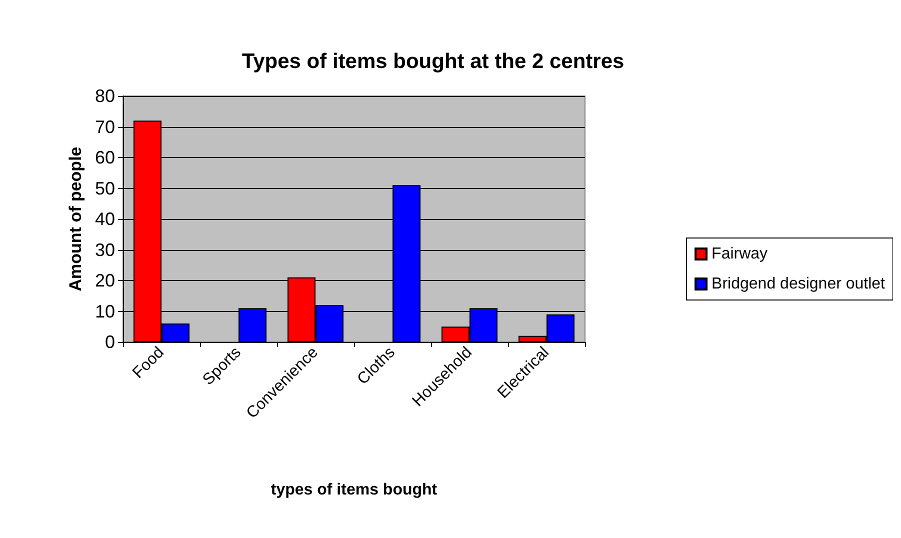  Describe the element at coordinates (104, 311) in the screenshot. I see `y-tick-label: 10` at that location.